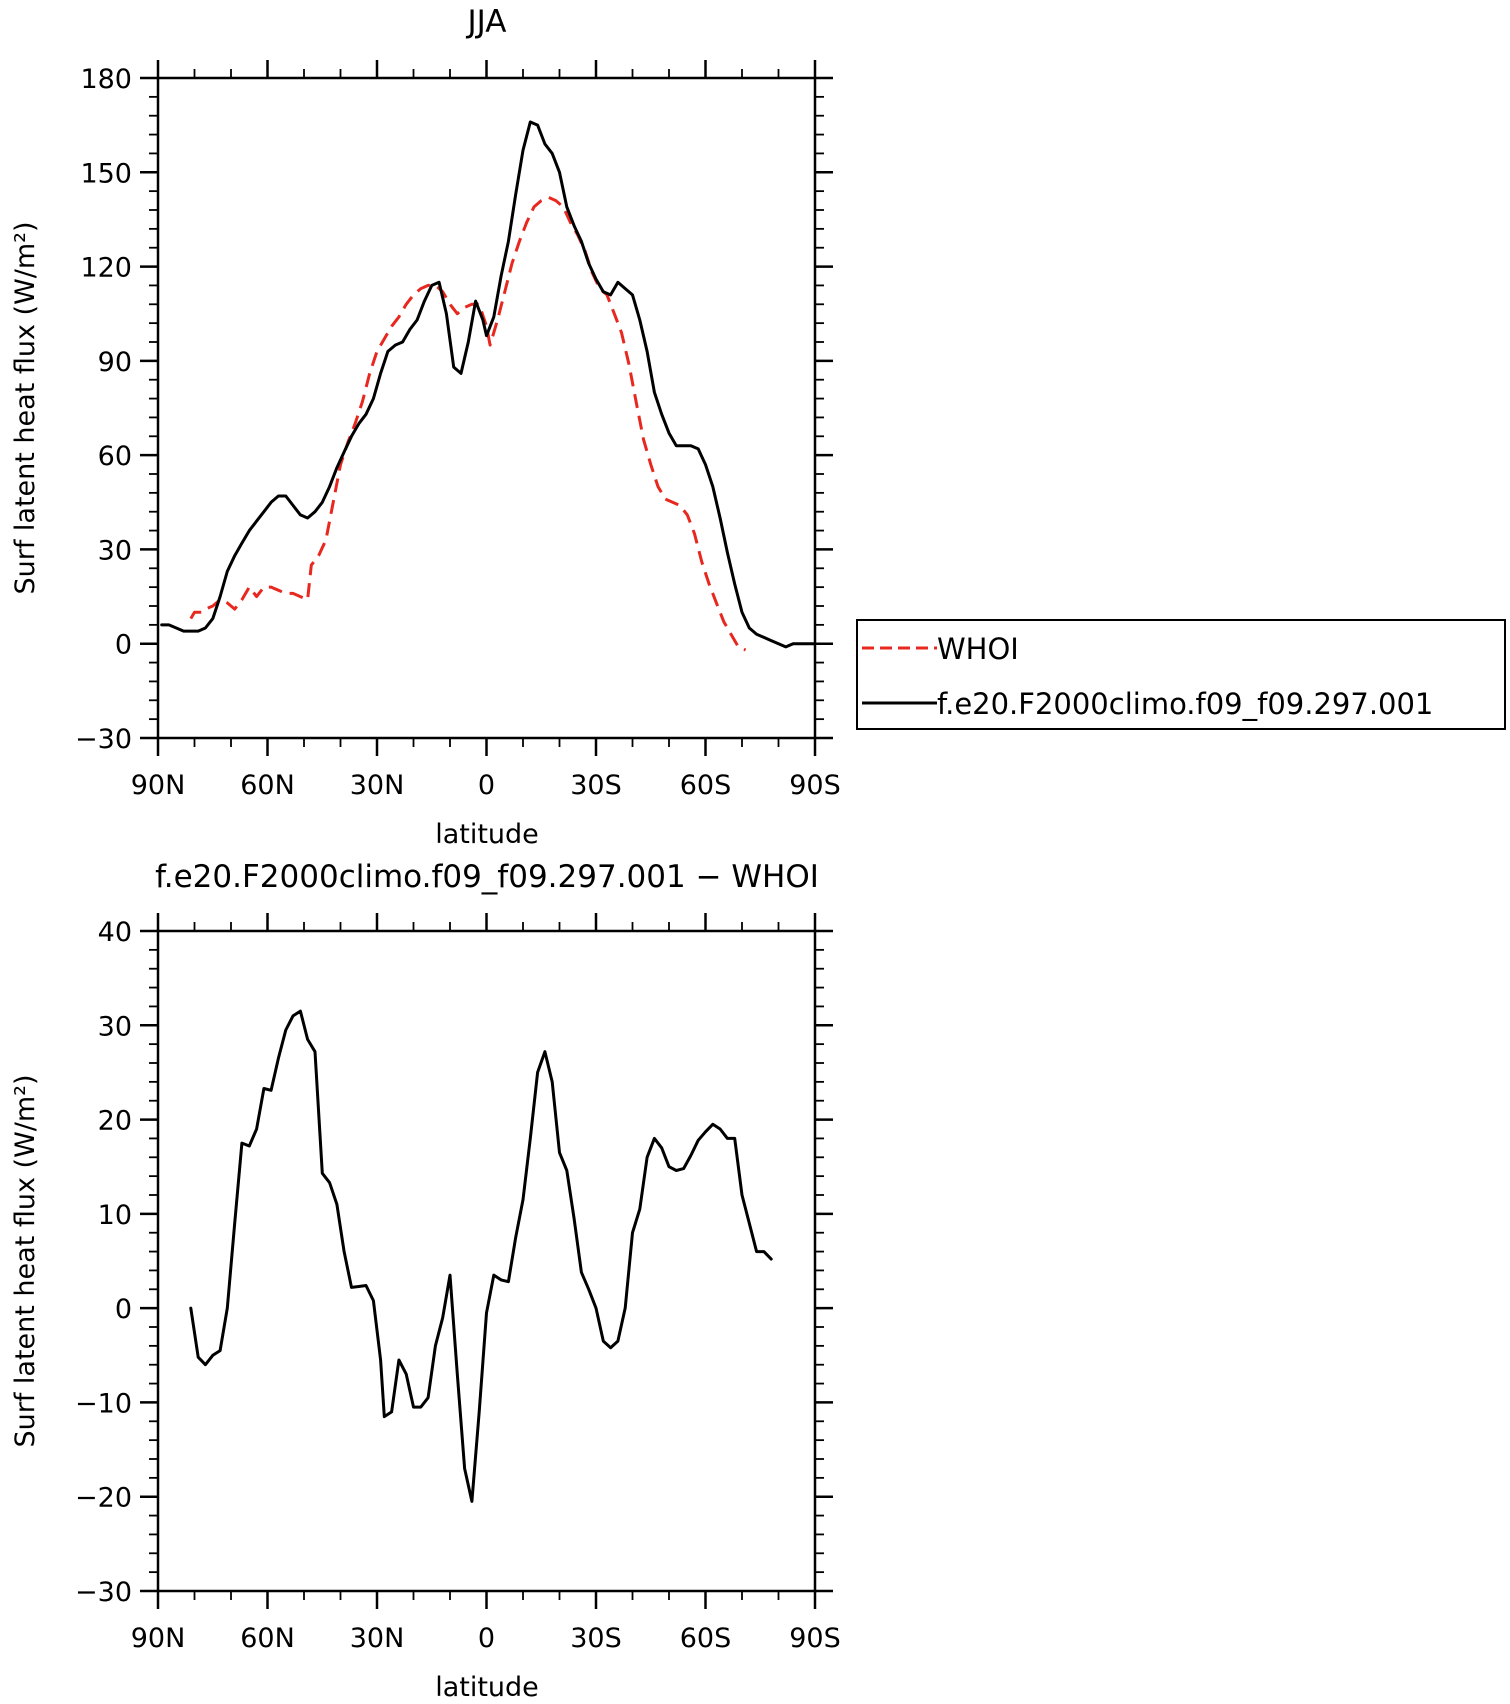 The image size is (1510, 1704). I want to click on top-xtick-label: 30S, so click(596, 785).